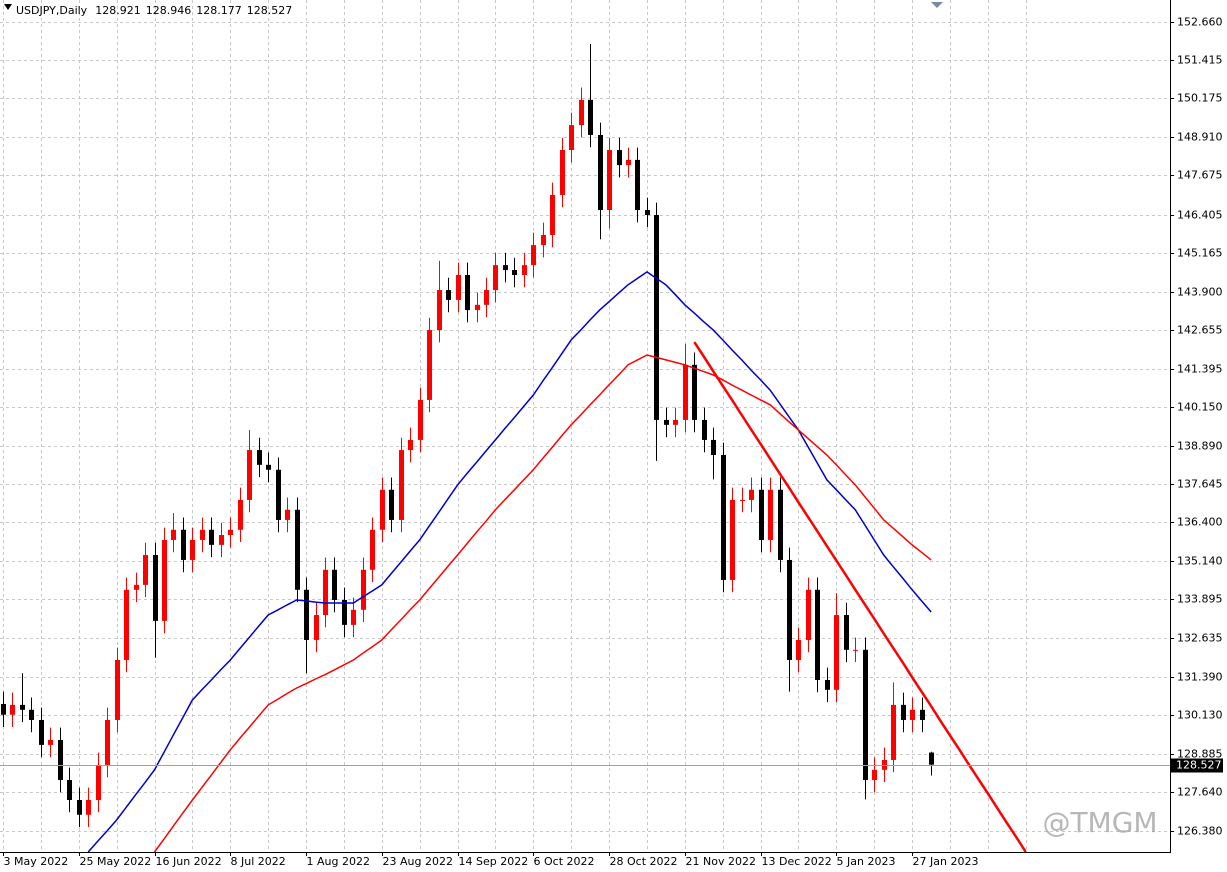 The height and width of the screenshot is (872, 1227). What do you see at coordinates (1099, 822) in the screenshot?
I see `watermark: @TMGM` at bounding box center [1099, 822].